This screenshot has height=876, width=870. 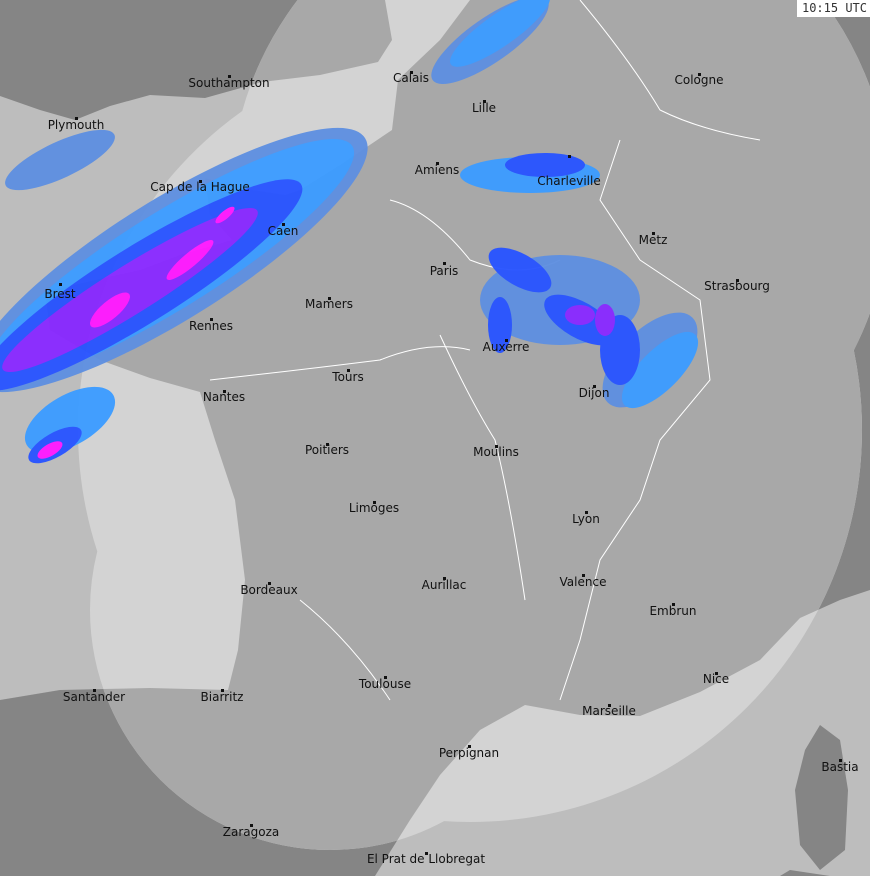 What do you see at coordinates (251, 832) in the screenshot?
I see `city-label: Zaragoza` at bounding box center [251, 832].